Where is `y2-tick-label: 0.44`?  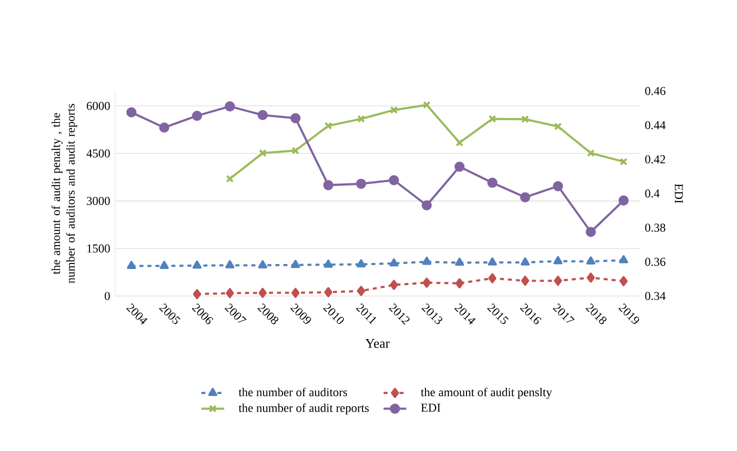 y2-tick-label: 0.44 is located at coordinates (655, 125).